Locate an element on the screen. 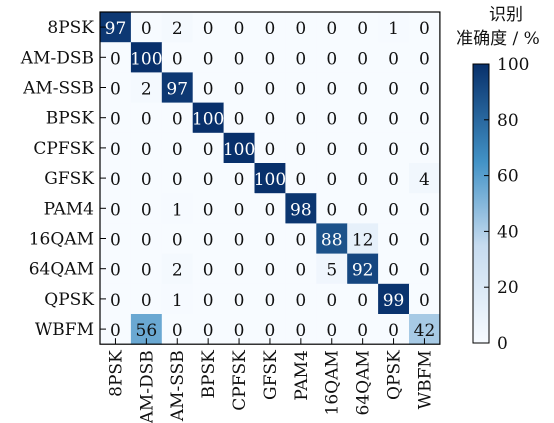  cell-value-label: 88 is located at coordinates (332, 241).